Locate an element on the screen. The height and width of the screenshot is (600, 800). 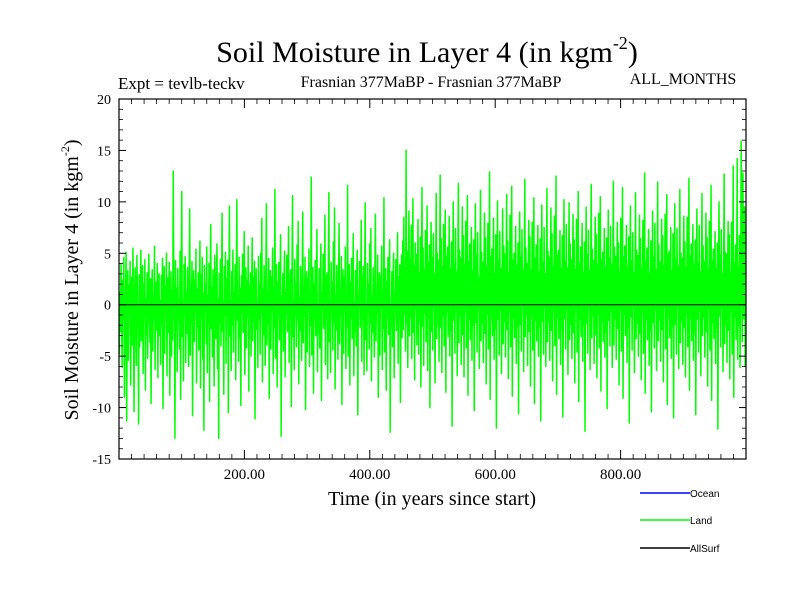
chart-title: Soil Moisture in Layer 4 (in kgm-2) is located at coordinates (427, 51).